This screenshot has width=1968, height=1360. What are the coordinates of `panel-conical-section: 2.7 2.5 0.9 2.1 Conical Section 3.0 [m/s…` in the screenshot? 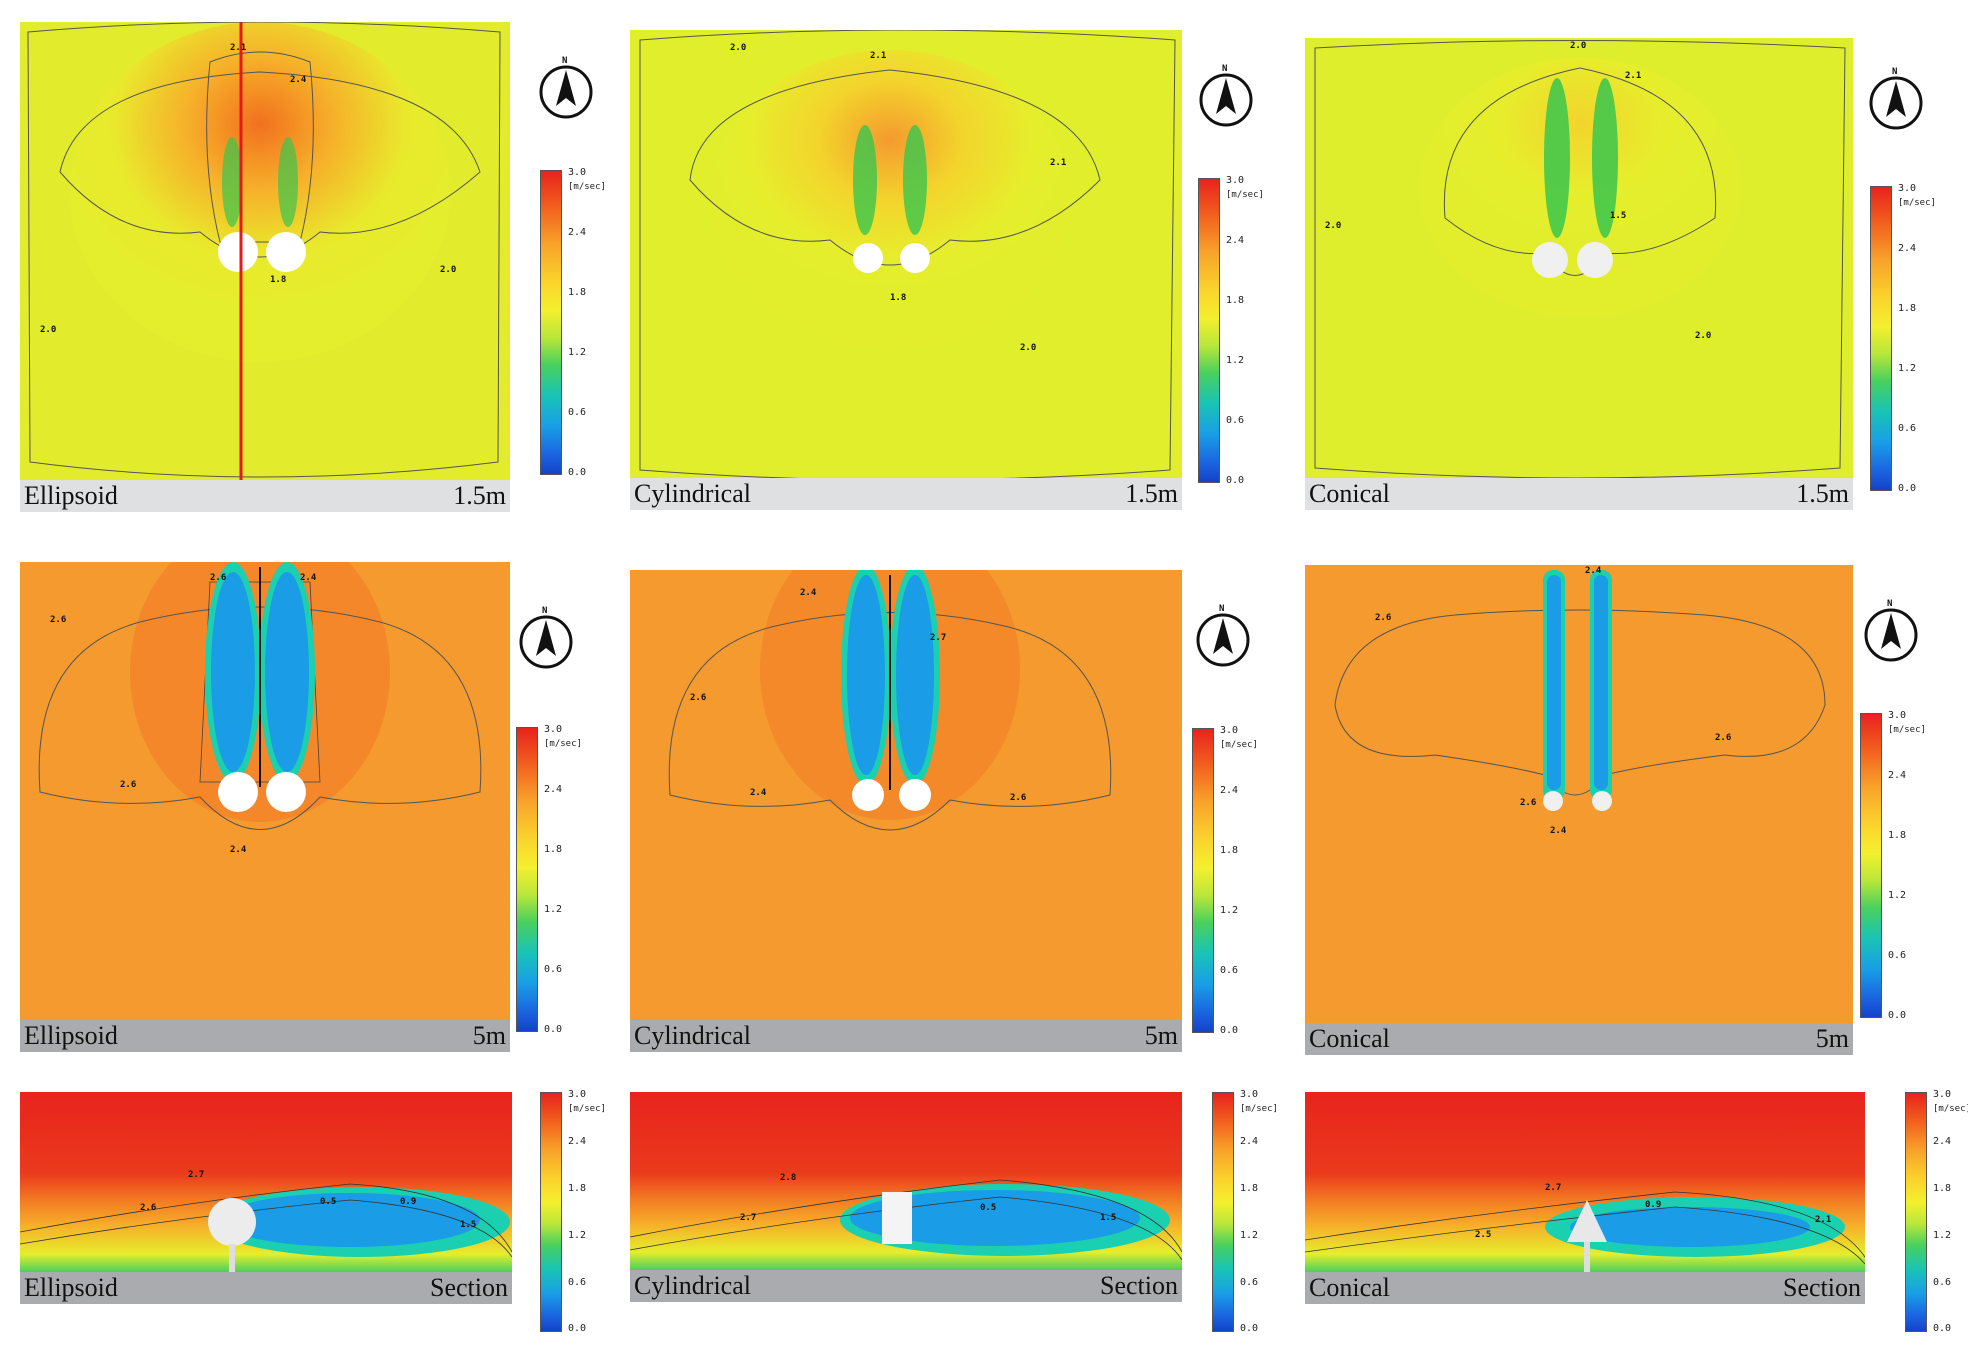 It's located at (1636, 1216).